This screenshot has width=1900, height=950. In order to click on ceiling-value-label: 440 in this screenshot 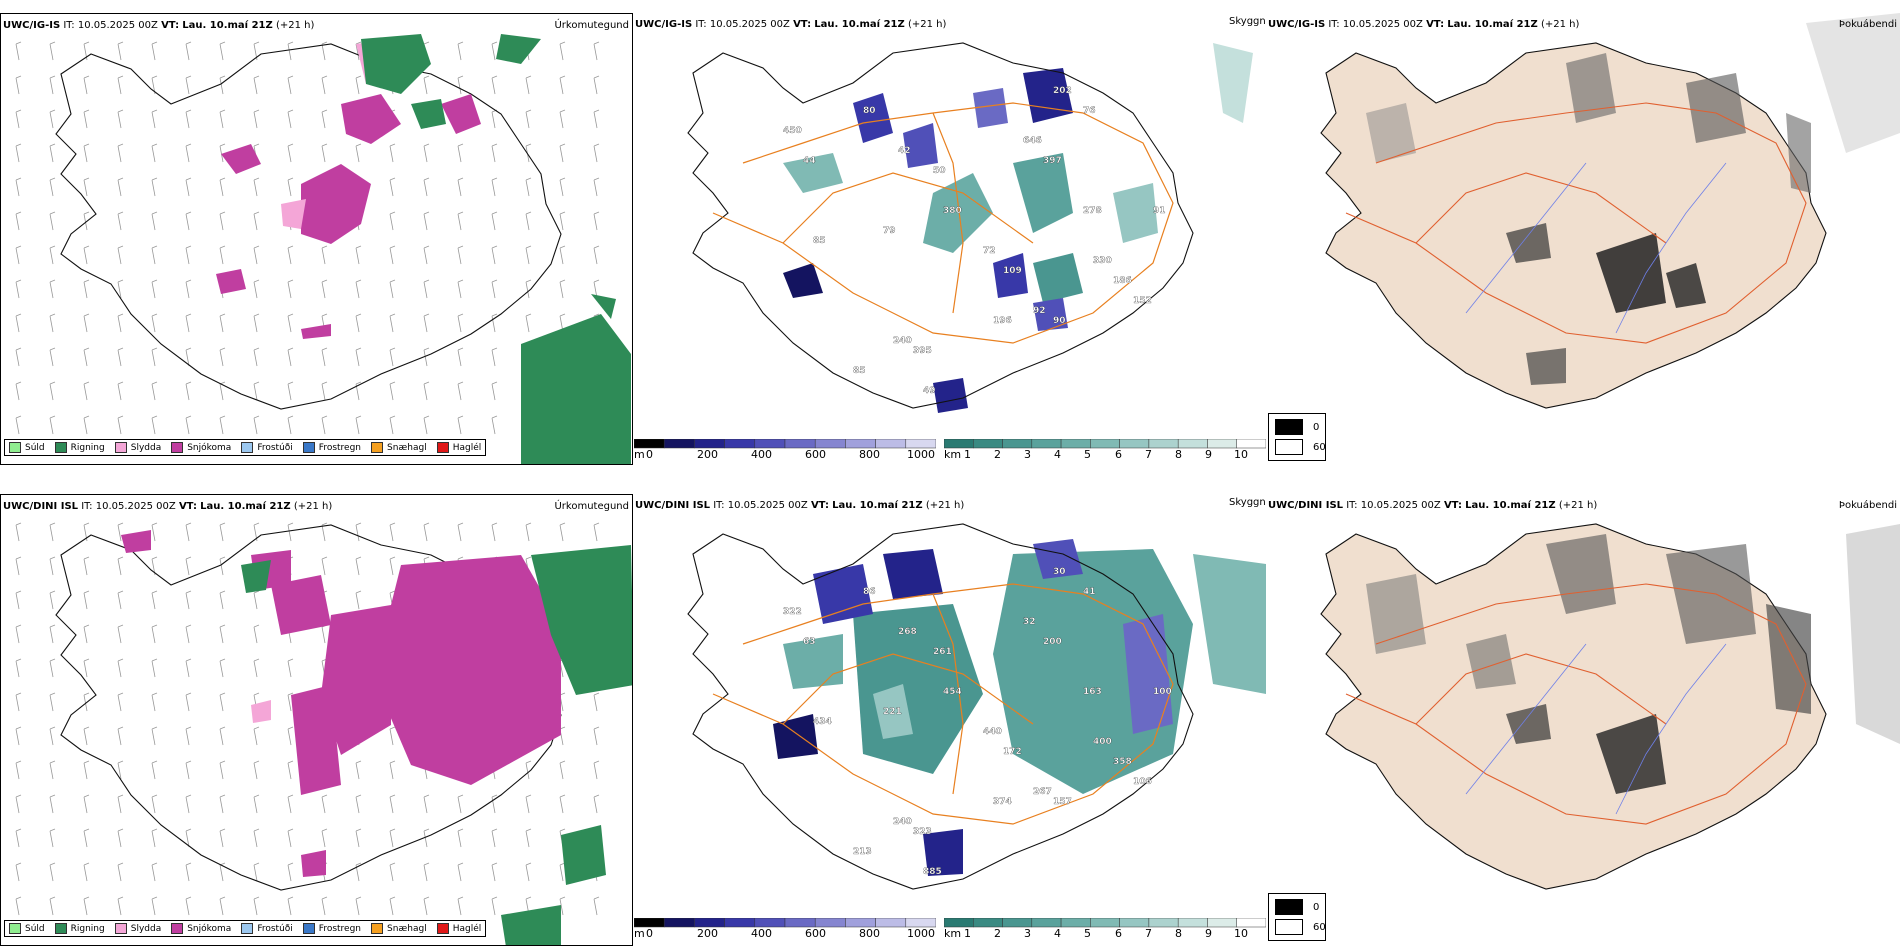, I will do `click(992, 732)`.